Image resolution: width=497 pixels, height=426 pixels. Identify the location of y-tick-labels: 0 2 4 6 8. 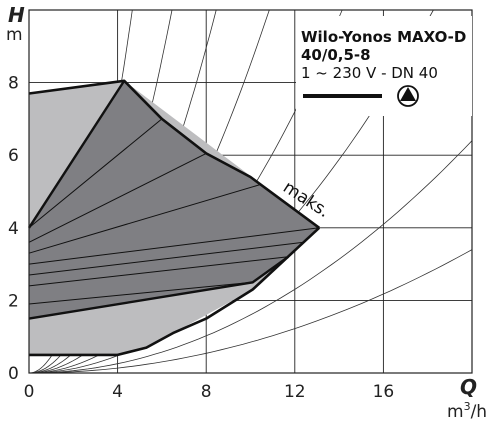
(13, 229).